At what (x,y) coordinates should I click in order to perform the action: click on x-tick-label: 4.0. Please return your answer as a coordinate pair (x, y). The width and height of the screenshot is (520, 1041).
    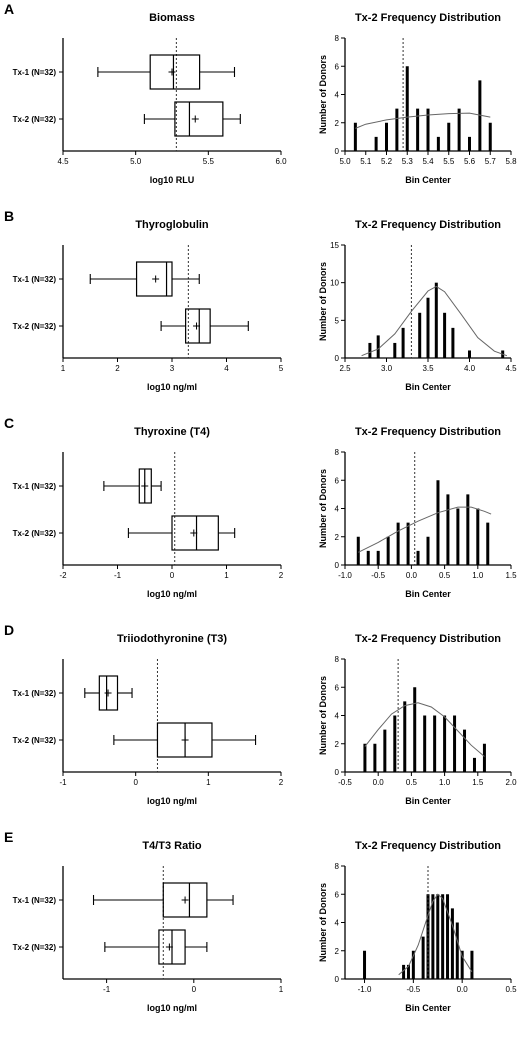
    Looking at the image, I should click on (470, 368).